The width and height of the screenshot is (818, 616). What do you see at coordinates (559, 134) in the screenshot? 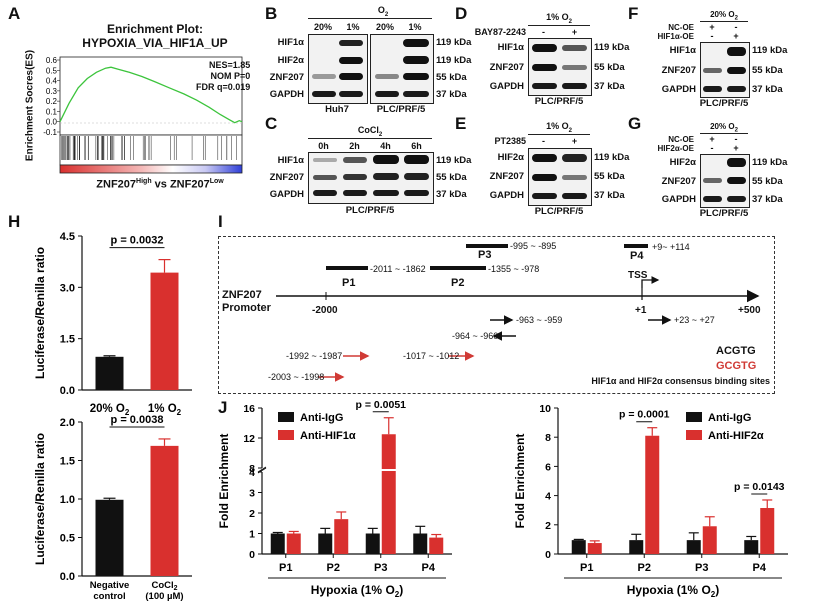
I see `blotE-header-line` at bounding box center [559, 134].